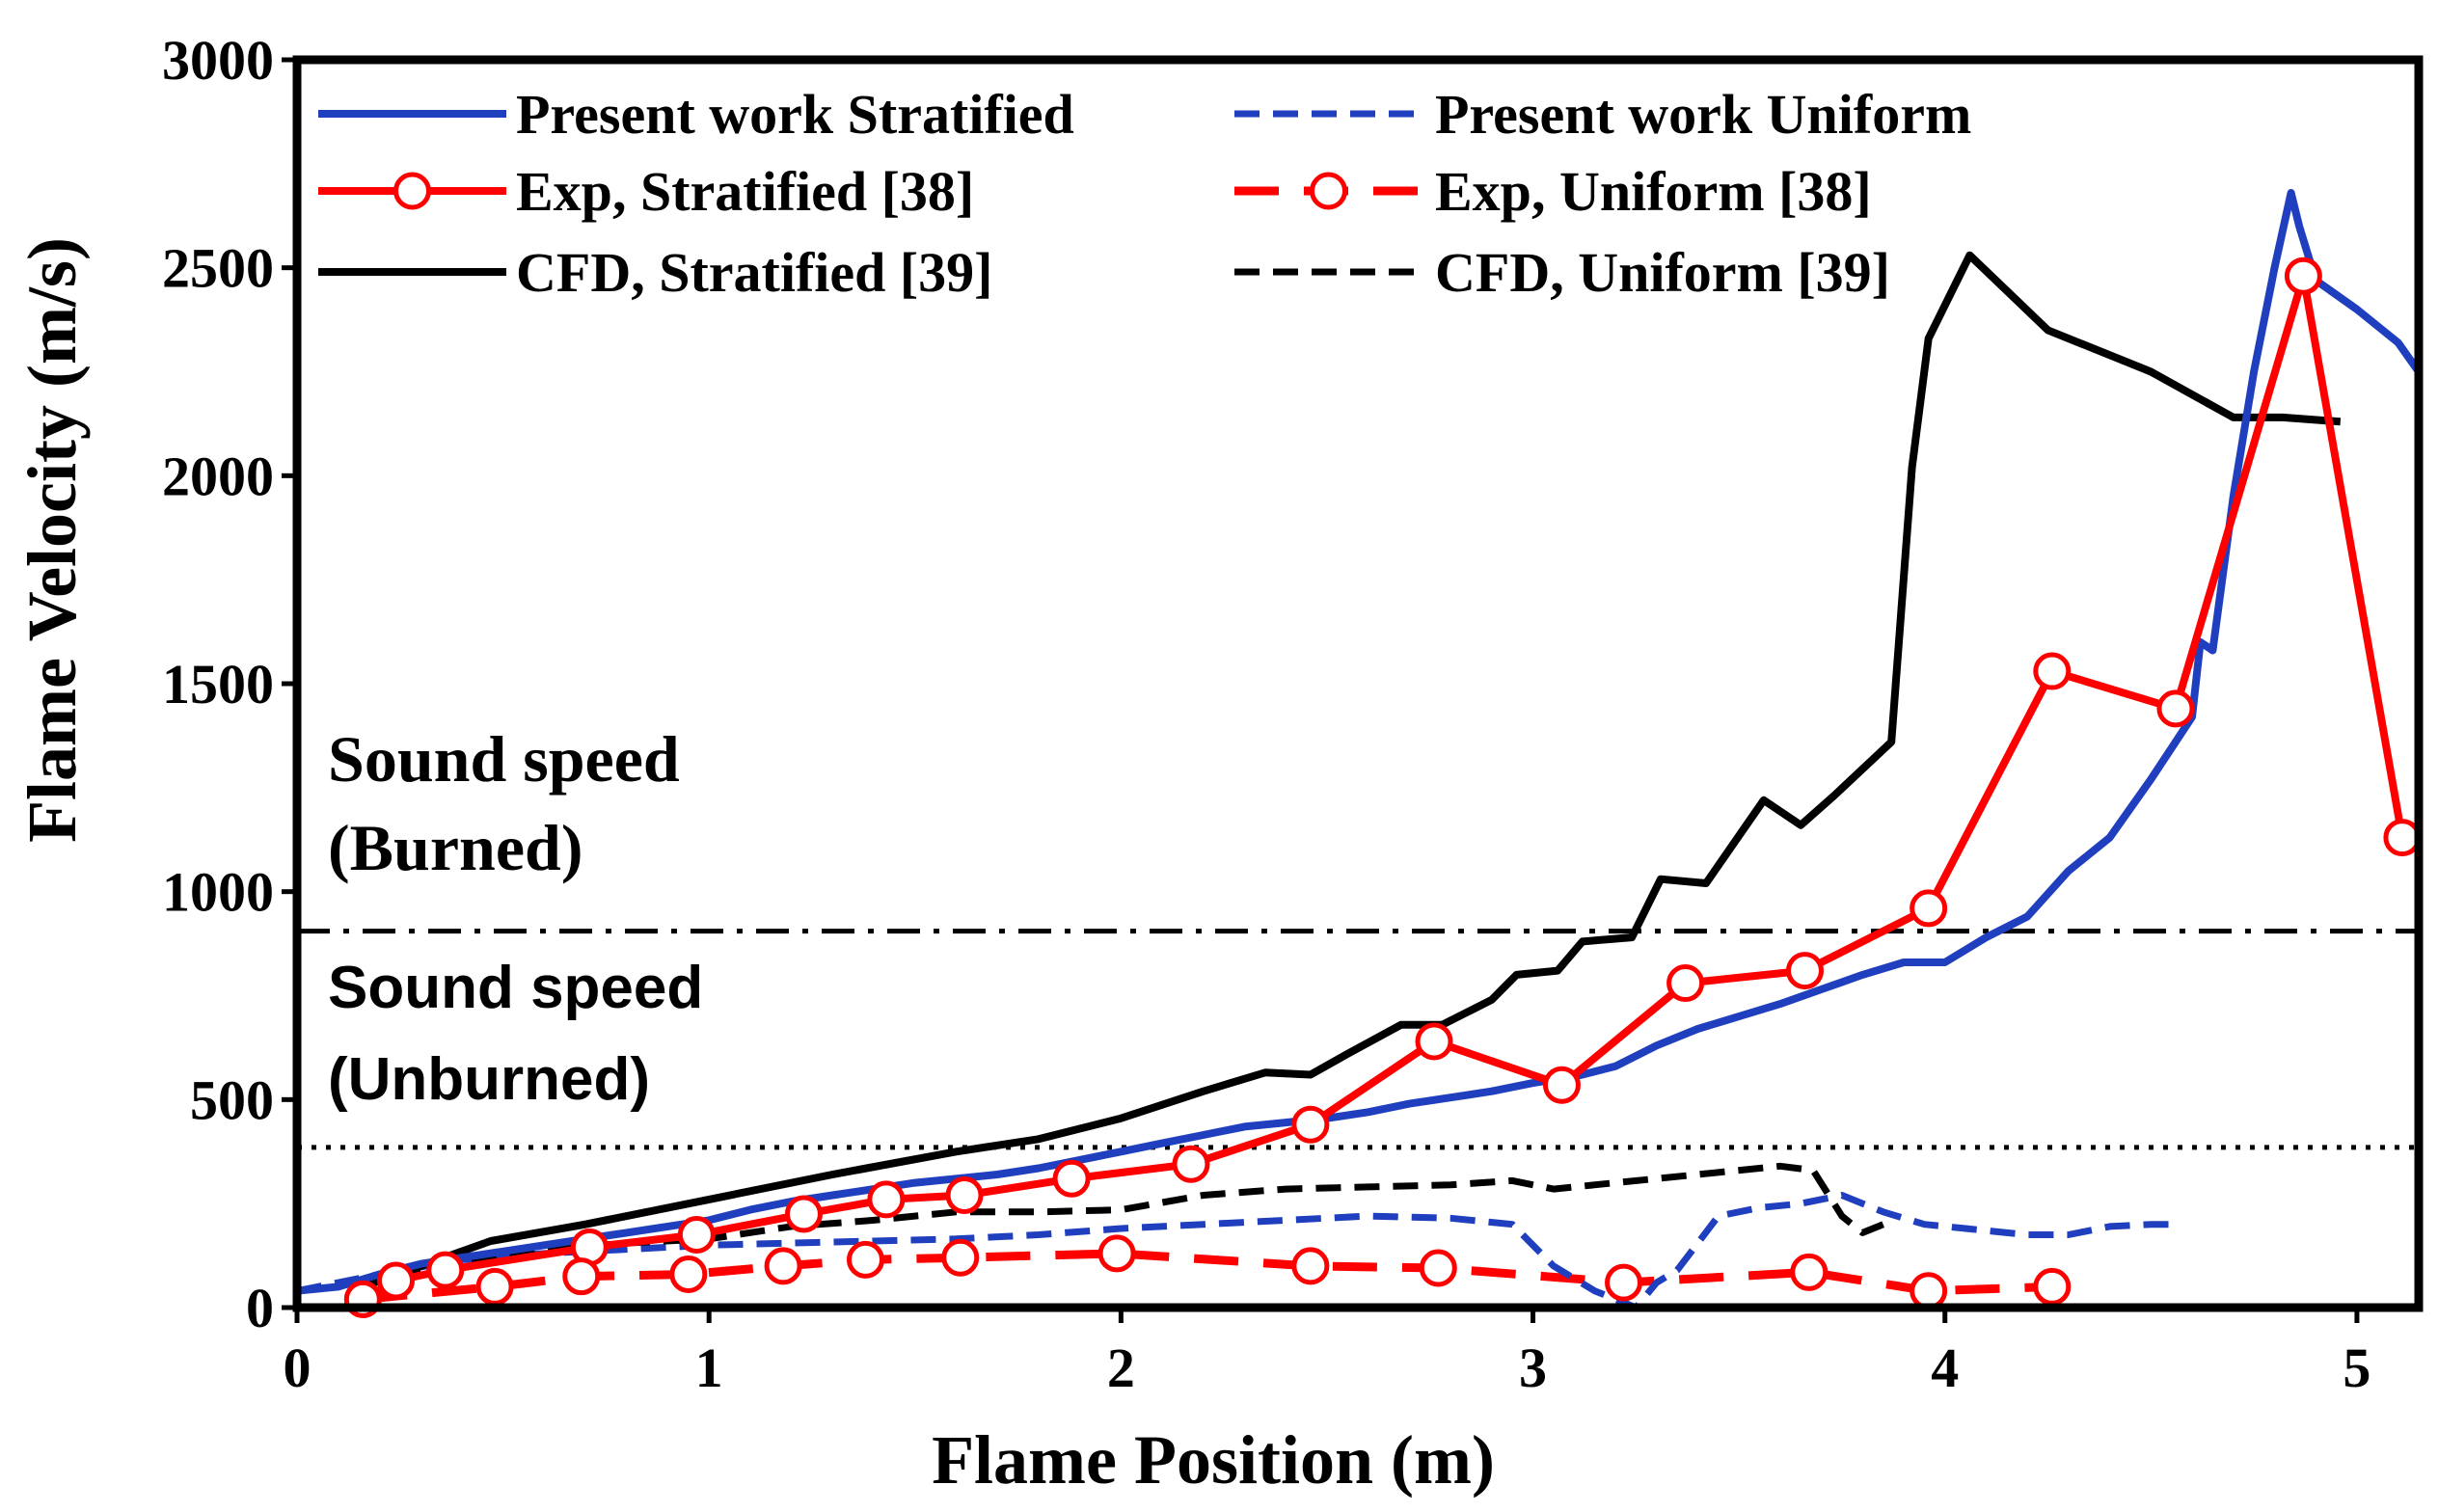 The height and width of the screenshot is (1512, 2438). Describe the element at coordinates (260, 1308) in the screenshot. I see `y-tick-label: 0` at that location.